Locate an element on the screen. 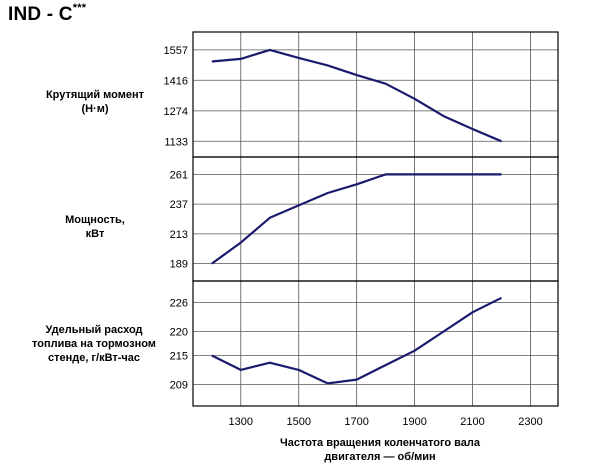 This screenshot has height=471, width=600. y-tick-label-p1-1: 237 is located at coordinates (179, 205).